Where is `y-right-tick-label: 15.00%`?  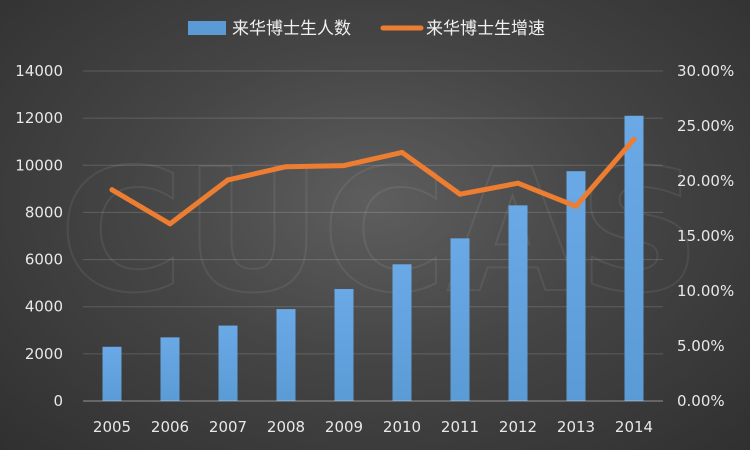
y-right-tick-label: 15.00% is located at coordinates (705, 236).